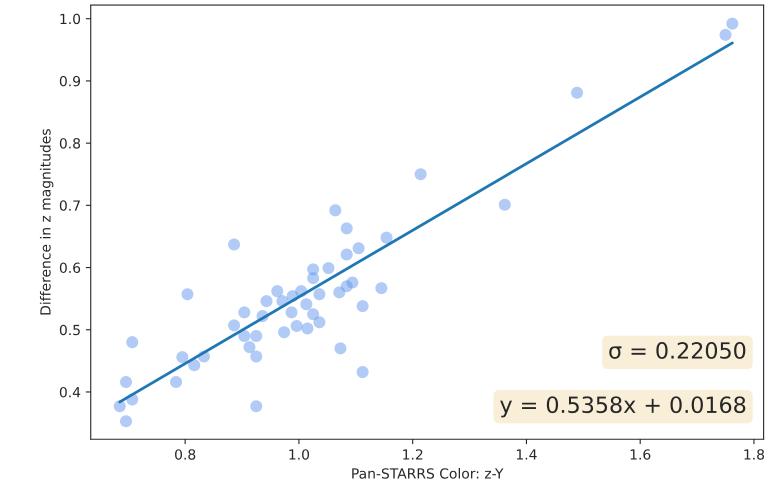 The width and height of the screenshot is (769, 502). I want to click on y-tick-label: 1.0, so click(70, 19).